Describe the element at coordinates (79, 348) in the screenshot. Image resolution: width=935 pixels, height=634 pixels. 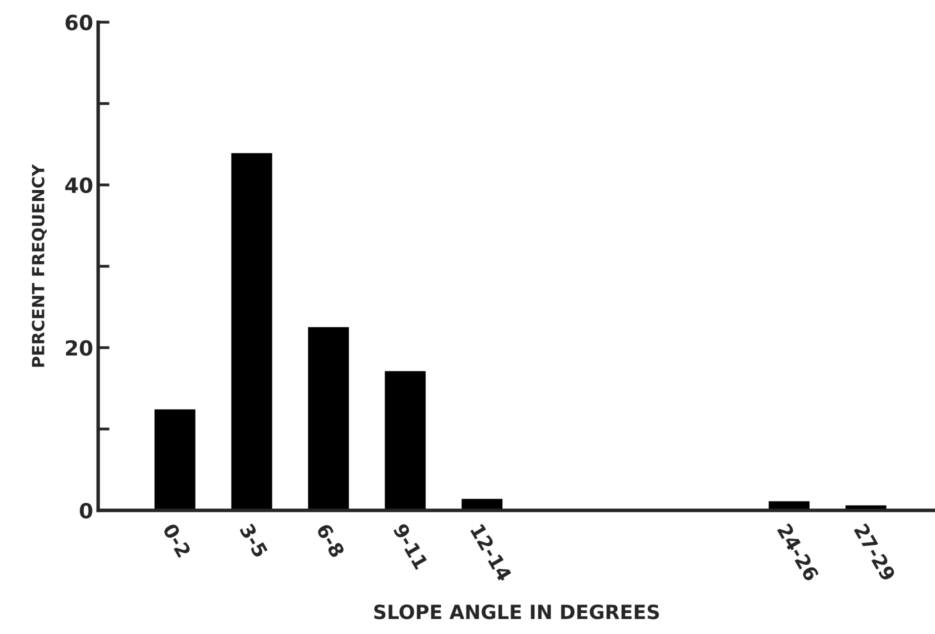
I see `y-tick-label: 20` at that location.